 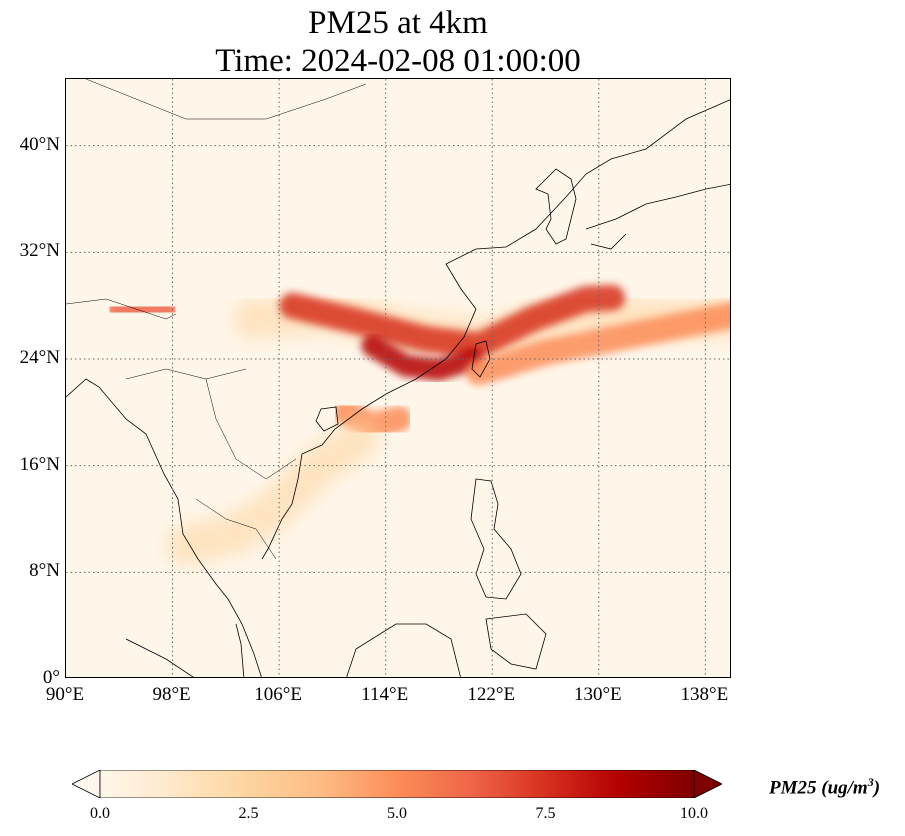 What do you see at coordinates (597, 694) in the screenshot?
I see `lon-tick-label: 130°E` at bounding box center [597, 694].